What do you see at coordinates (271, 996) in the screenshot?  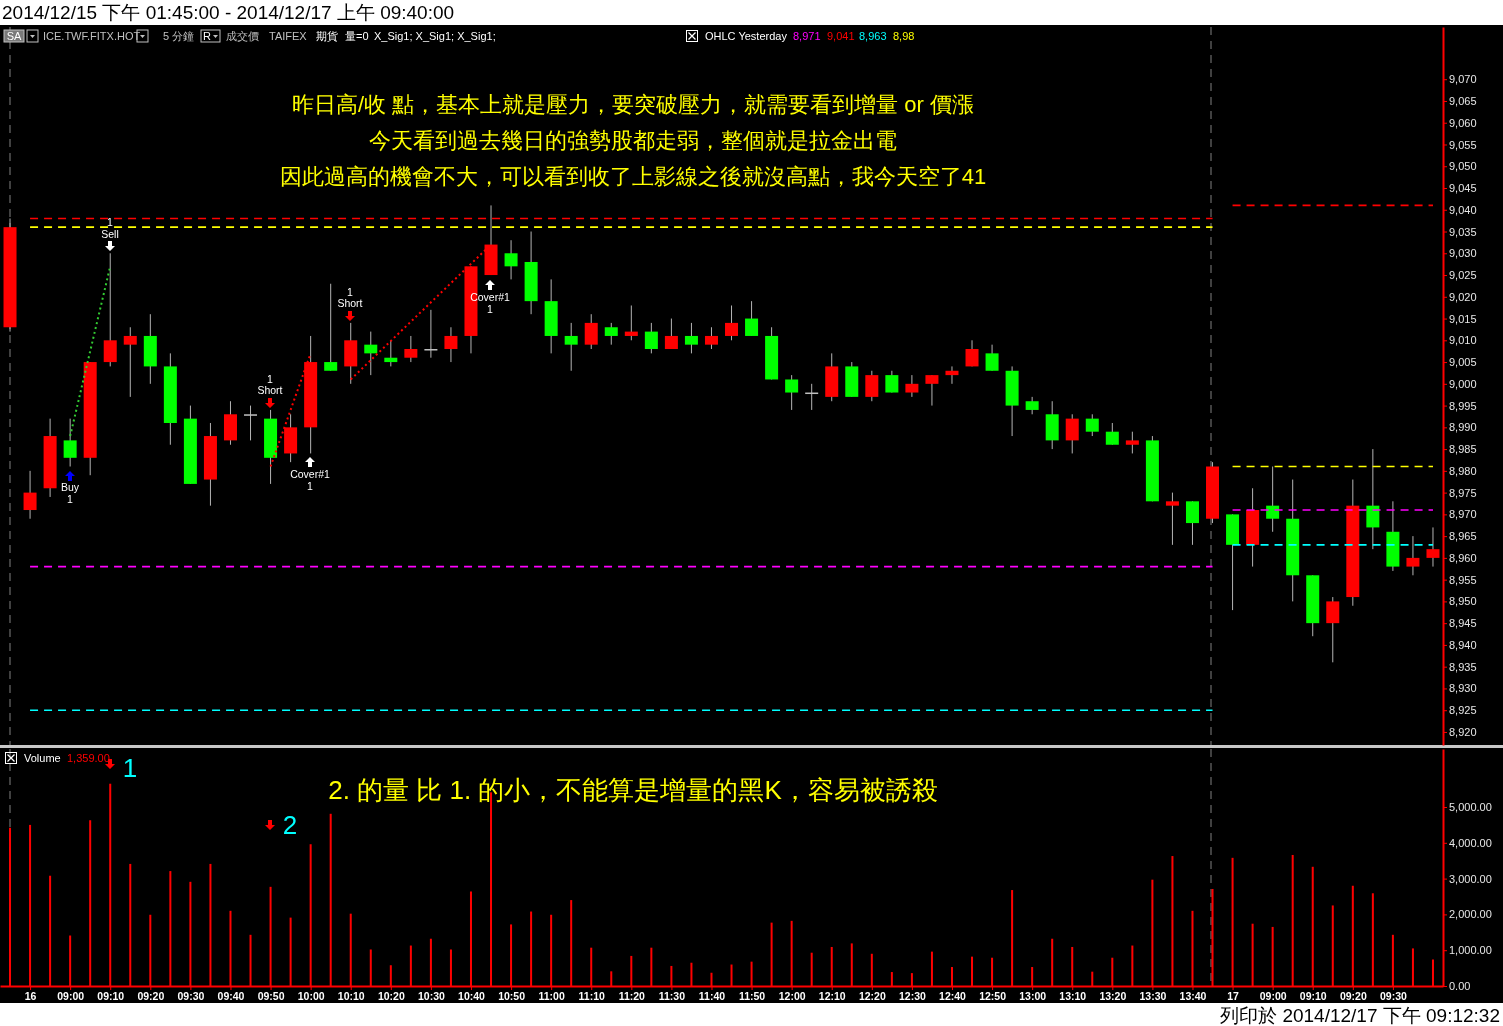 I see `x-tick-label: 09:50` at bounding box center [271, 996].